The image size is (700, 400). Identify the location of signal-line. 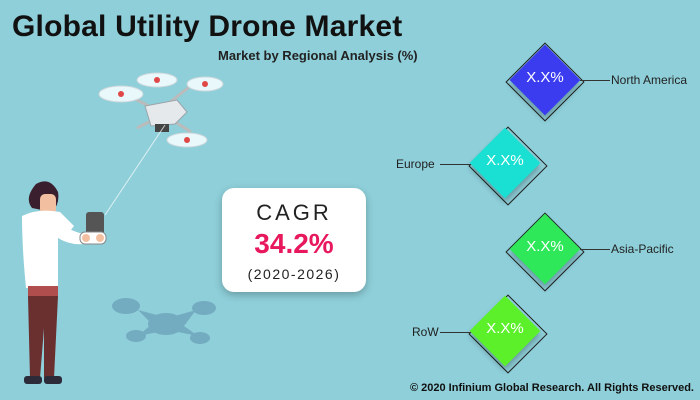
(135, 170).